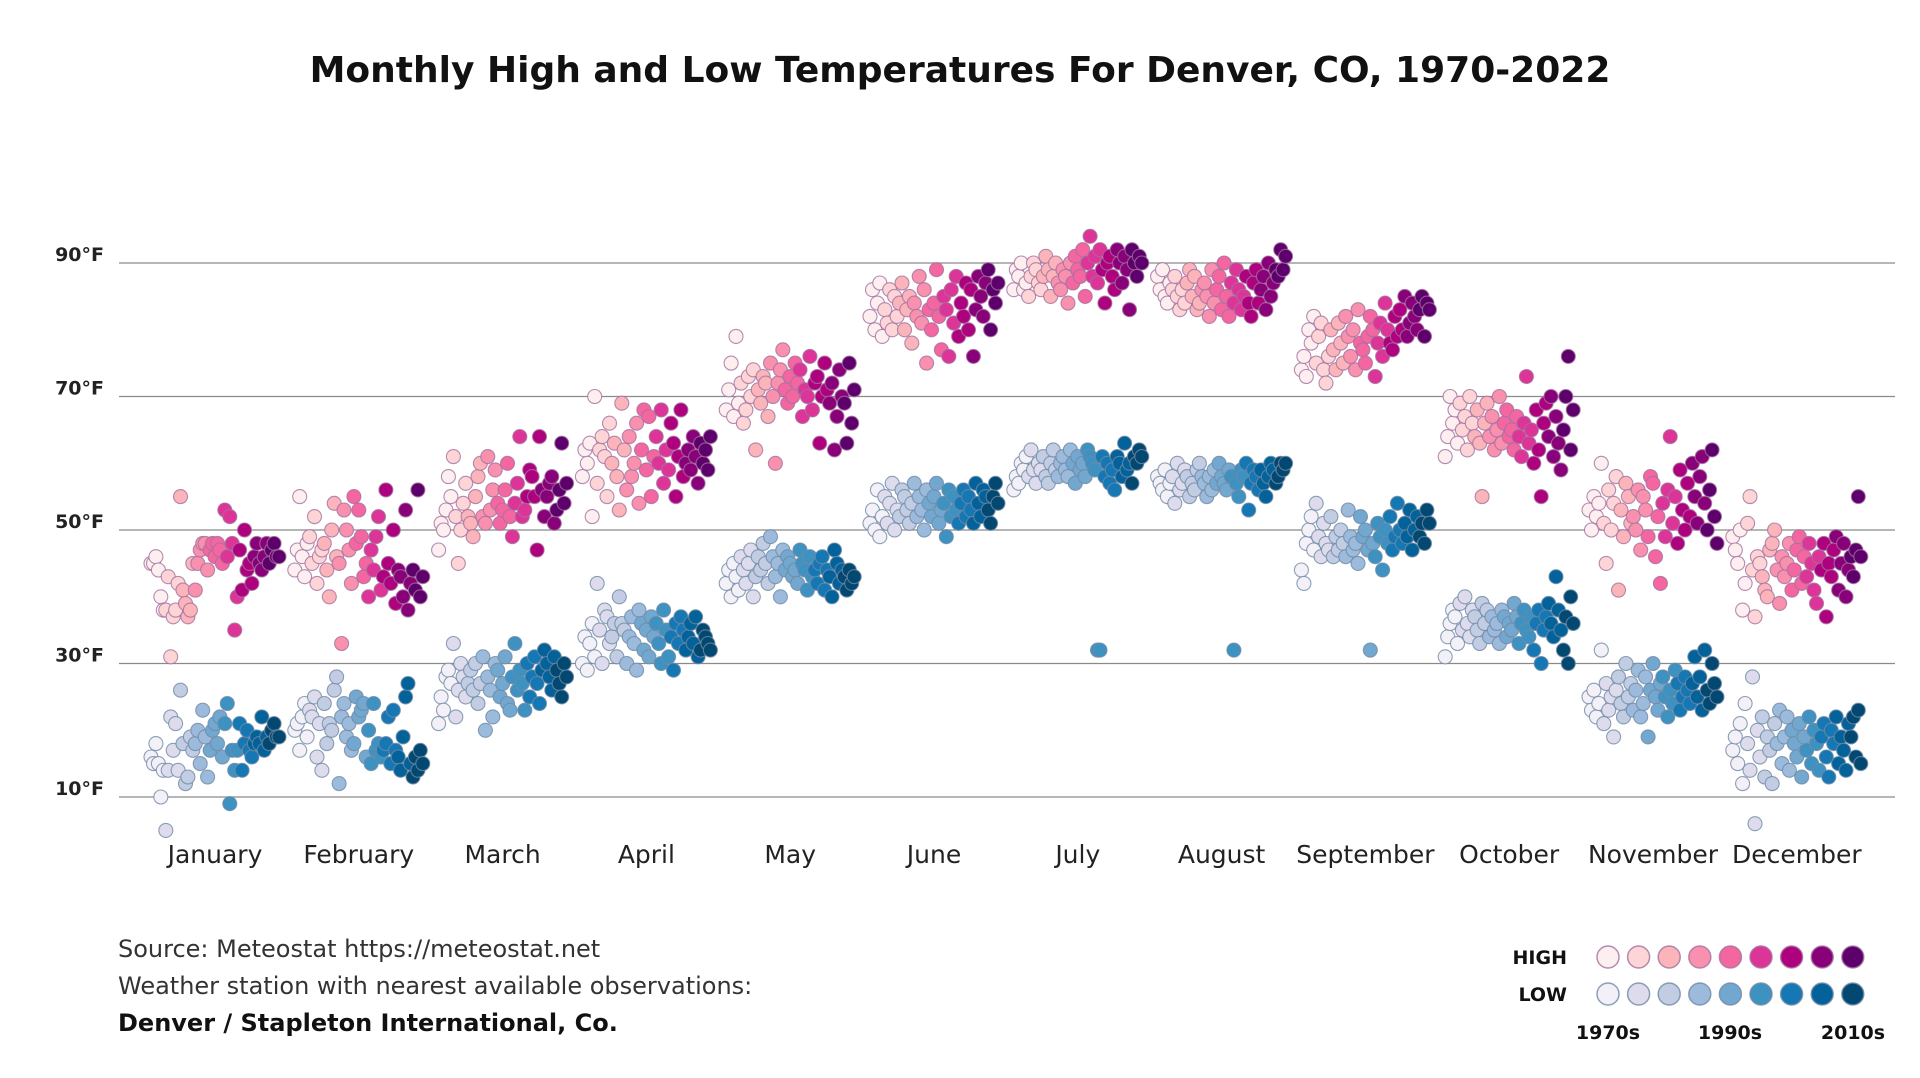 Image resolution: width=1920 pixels, height=1078 pixels. I want to click on high-point-february-2010, so click(393, 530).